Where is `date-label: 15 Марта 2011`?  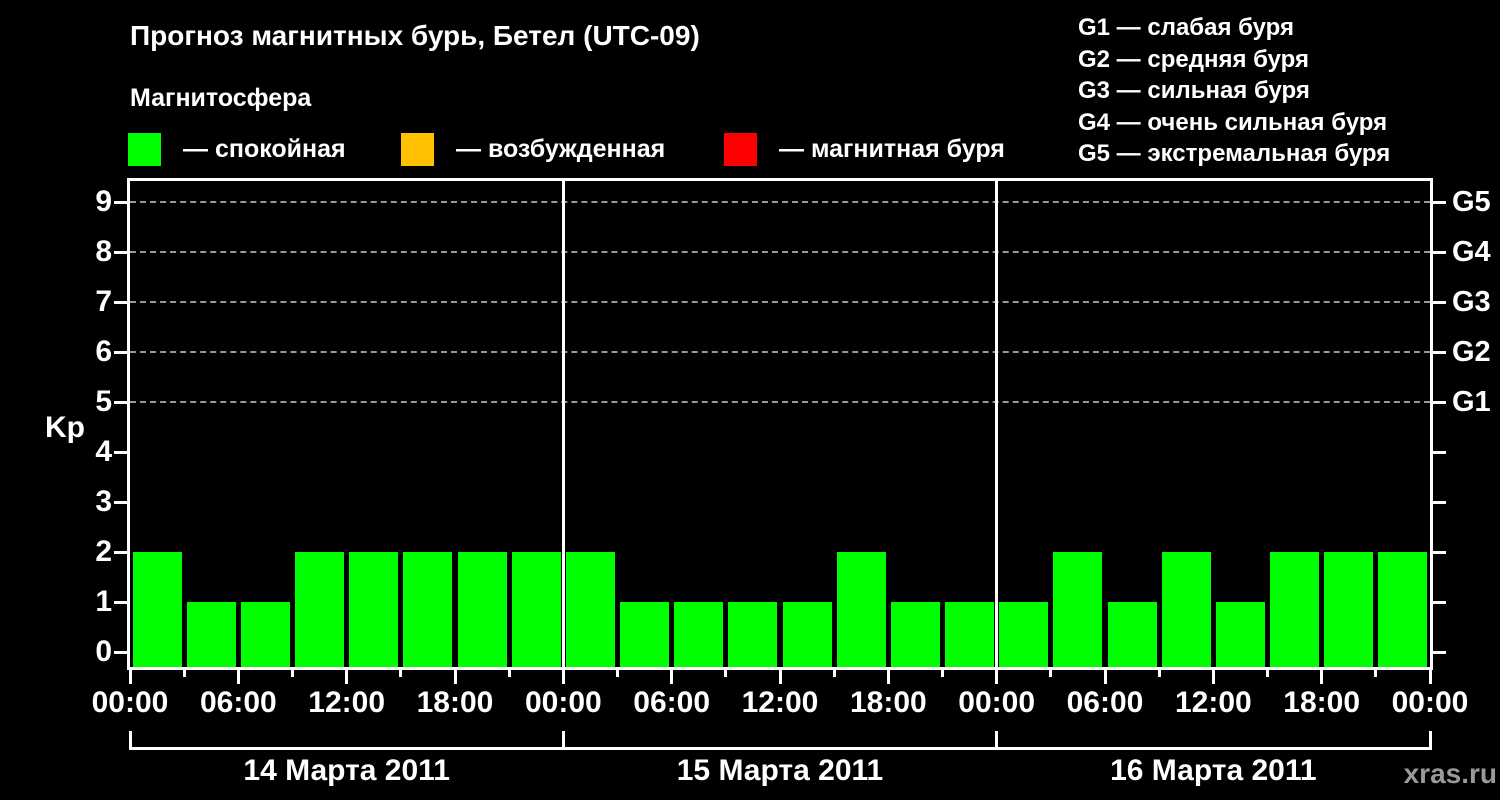 date-label: 15 Марта 2011 is located at coordinates (780, 770).